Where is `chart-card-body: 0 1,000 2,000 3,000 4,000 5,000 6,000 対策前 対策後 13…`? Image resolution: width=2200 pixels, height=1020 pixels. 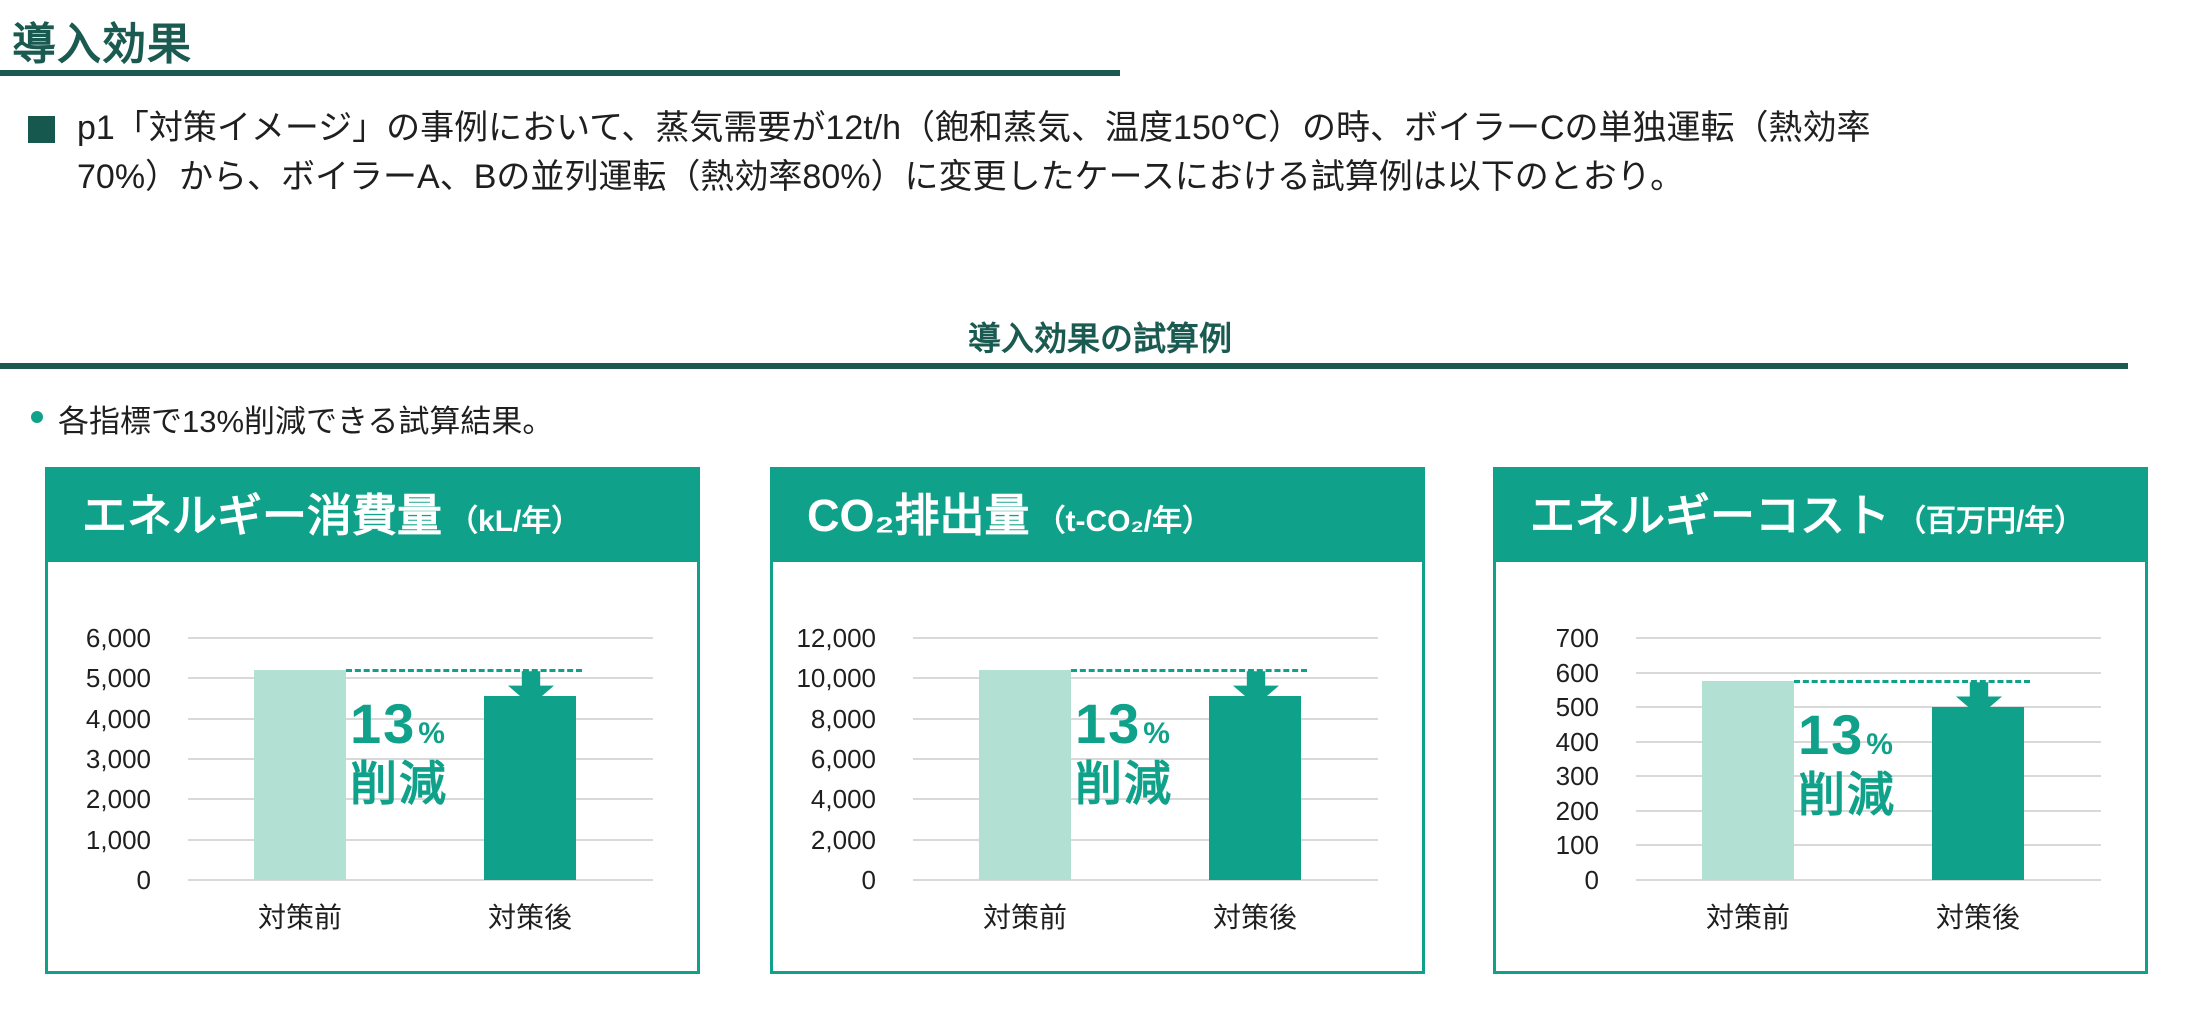 chart-card-body: 0 1,000 2,000 3,000 4,000 5,000 6,000 対策前 対策後 13… is located at coordinates (372, 768).